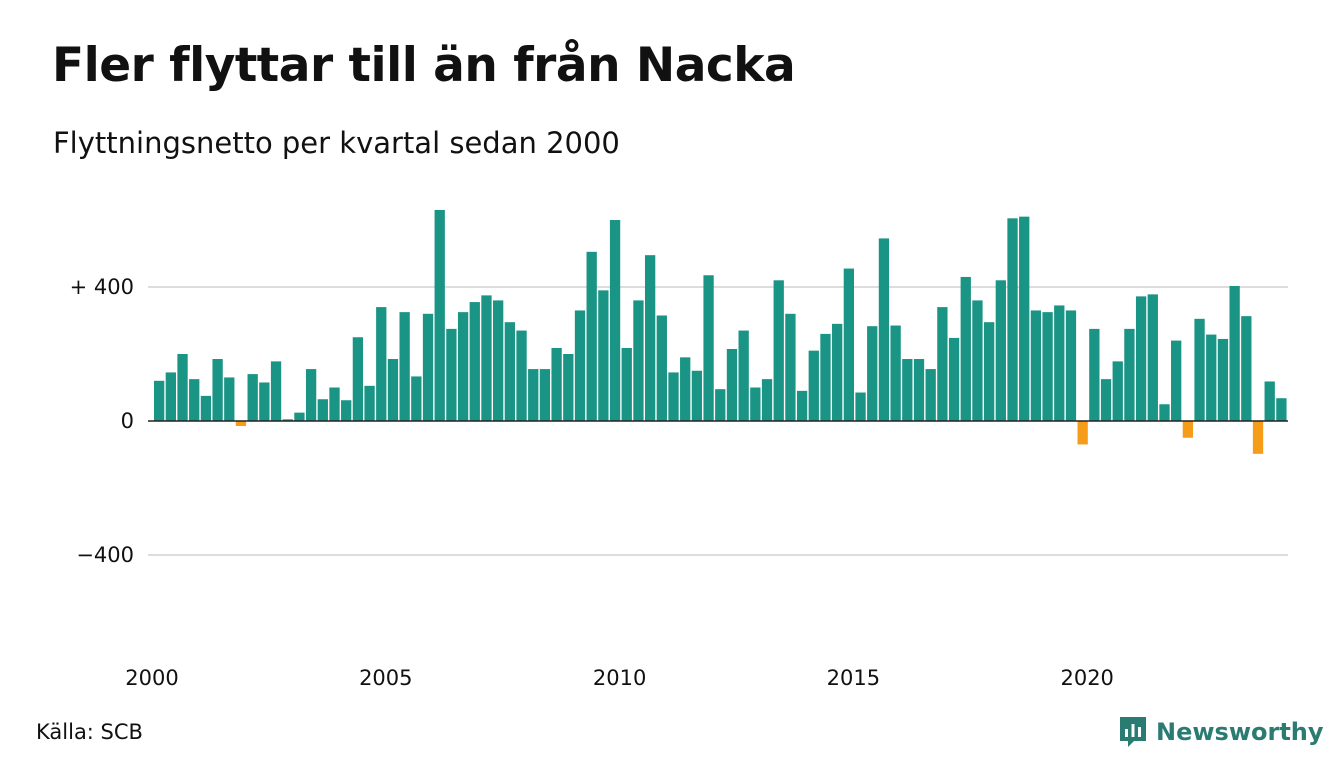  What do you see at coordinates (424, 65) in the screenshot?
I see `chart-title: Fler flyttar till än från Nacka` at bounding box center [424, 65].